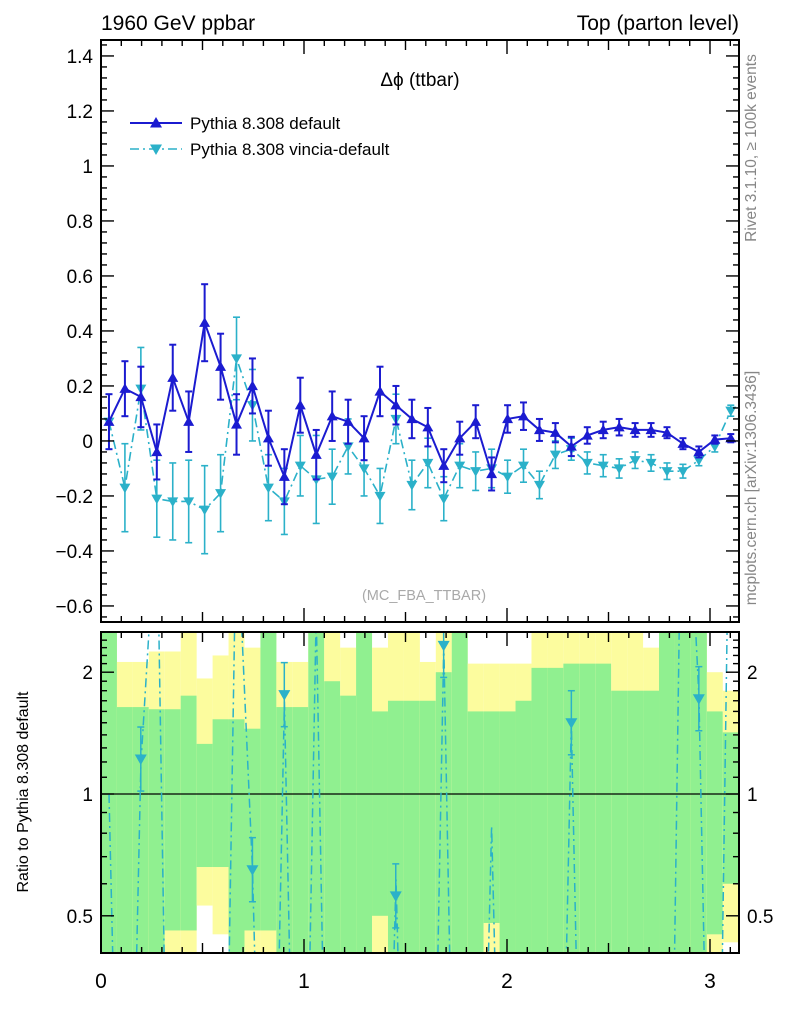  Describe the element at coordinates (752, 795) in the screenshot. I see `ratio-y-tick-label-right: 1` at that location.